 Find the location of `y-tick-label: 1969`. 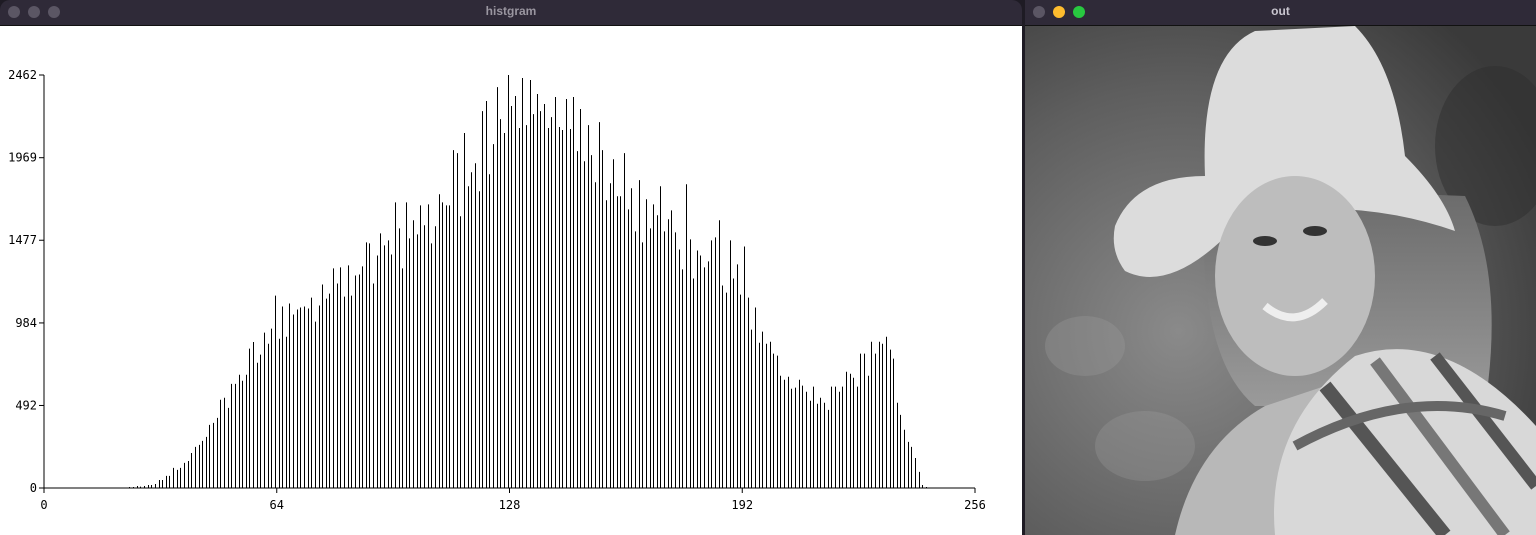

y-tick-label: 1969 is located at coordinates (22, 158).